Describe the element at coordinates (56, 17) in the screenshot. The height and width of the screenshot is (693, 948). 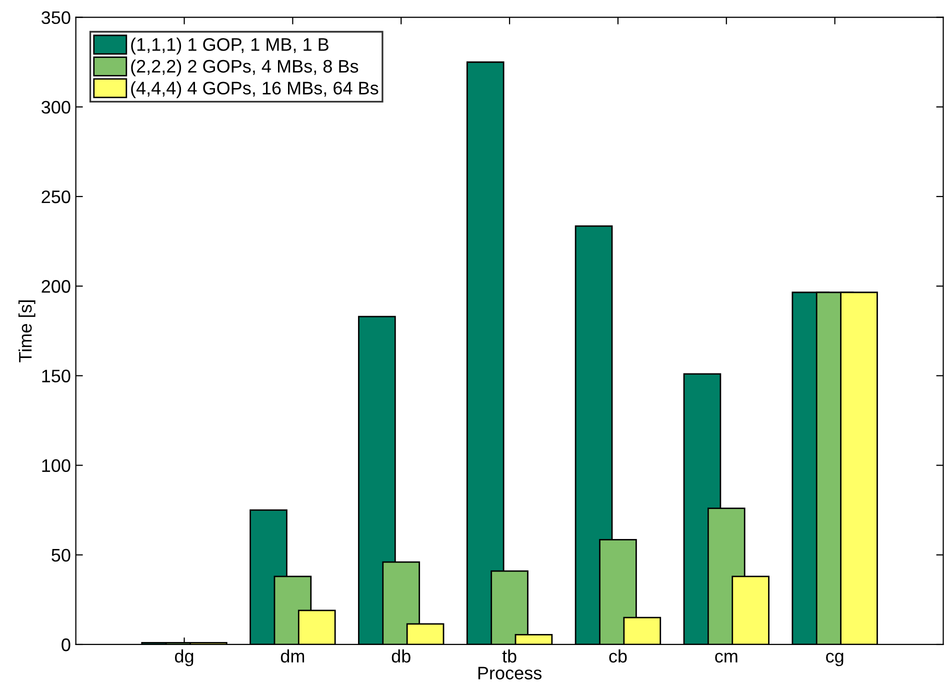
I see `y-tick-label: 350` at that location.